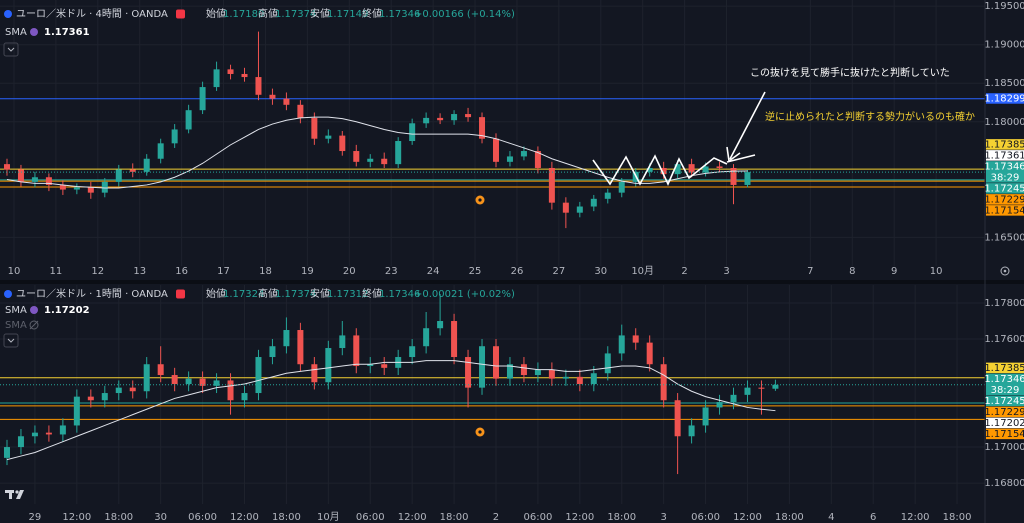  Describe the element at coordinates (1004, 401) in the screenshot. I see `price-tag-label: 1.17245` at that location.